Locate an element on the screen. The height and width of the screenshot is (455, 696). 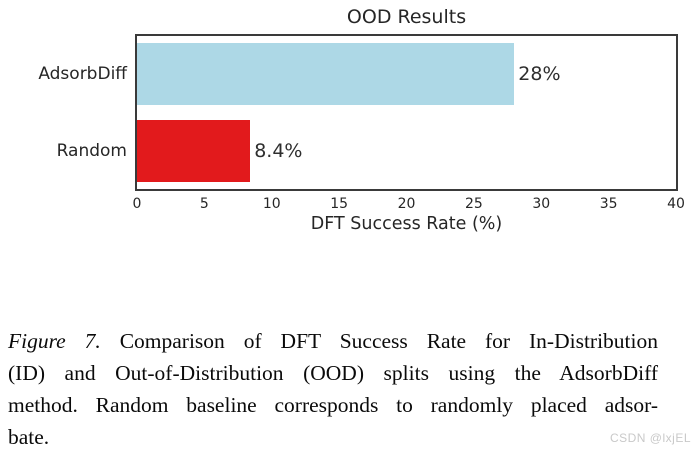
bar-random is located at coordinates (194, 150).